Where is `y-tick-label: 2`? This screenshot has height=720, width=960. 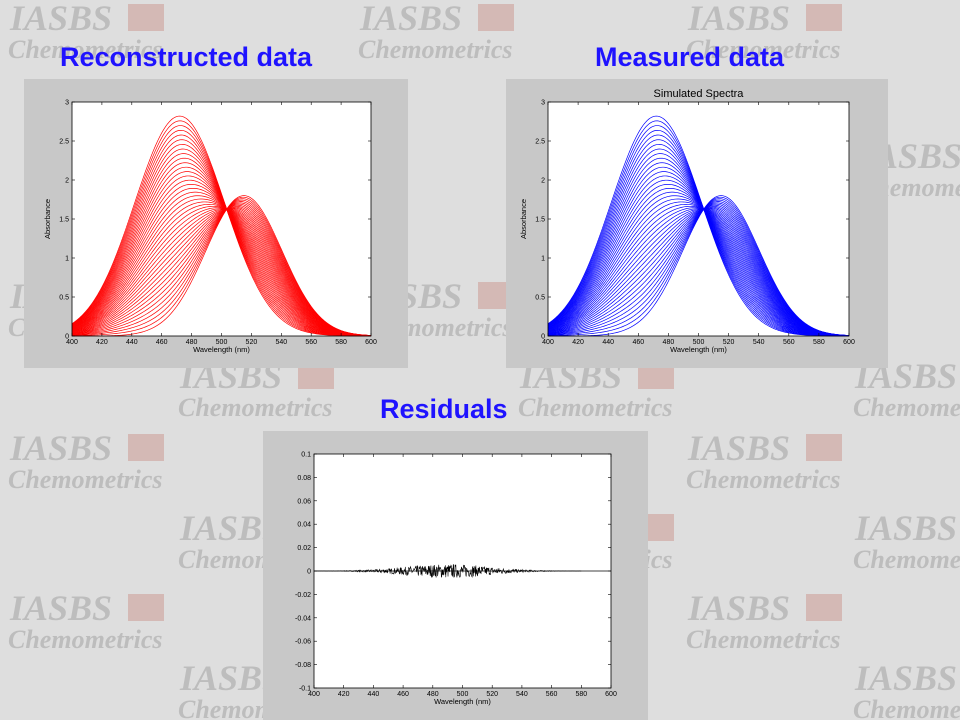 y-tick-label: 2 is located at coordinates (543, 181).